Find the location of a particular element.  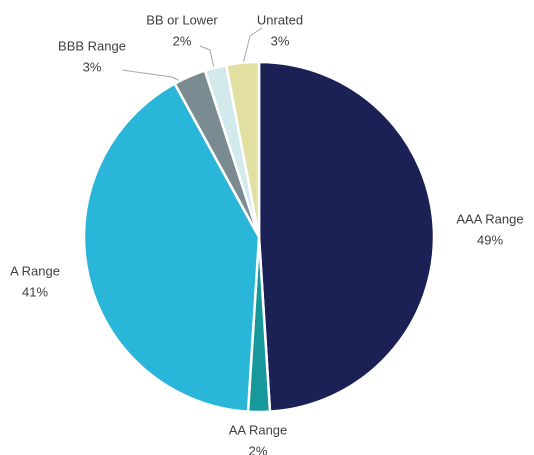

slice-label: Unrated is located at coordinates (280, 19).